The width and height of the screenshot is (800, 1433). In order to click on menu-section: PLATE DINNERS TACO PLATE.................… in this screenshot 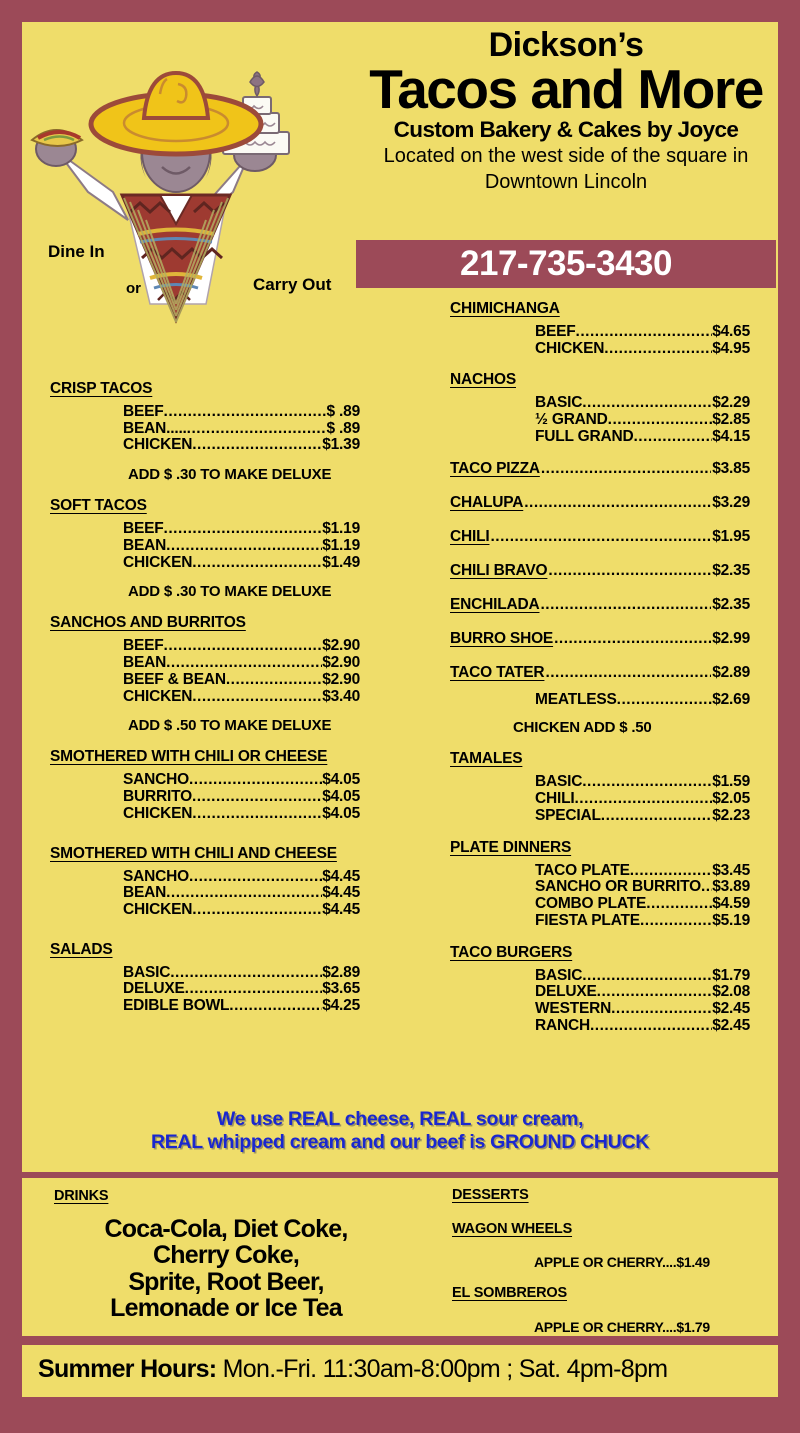, I will do `click(600, 884)`.